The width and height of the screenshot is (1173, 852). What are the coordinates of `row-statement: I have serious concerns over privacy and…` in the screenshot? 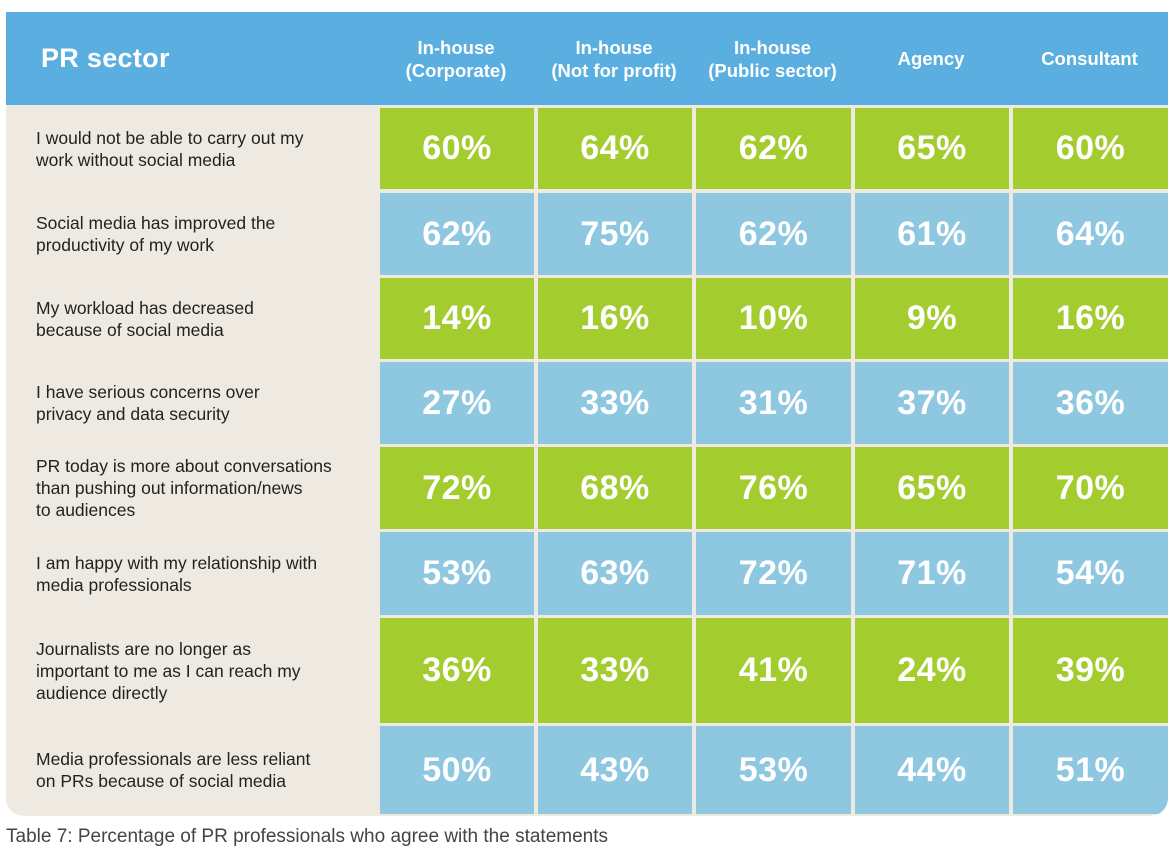 It's located at (192, 403).